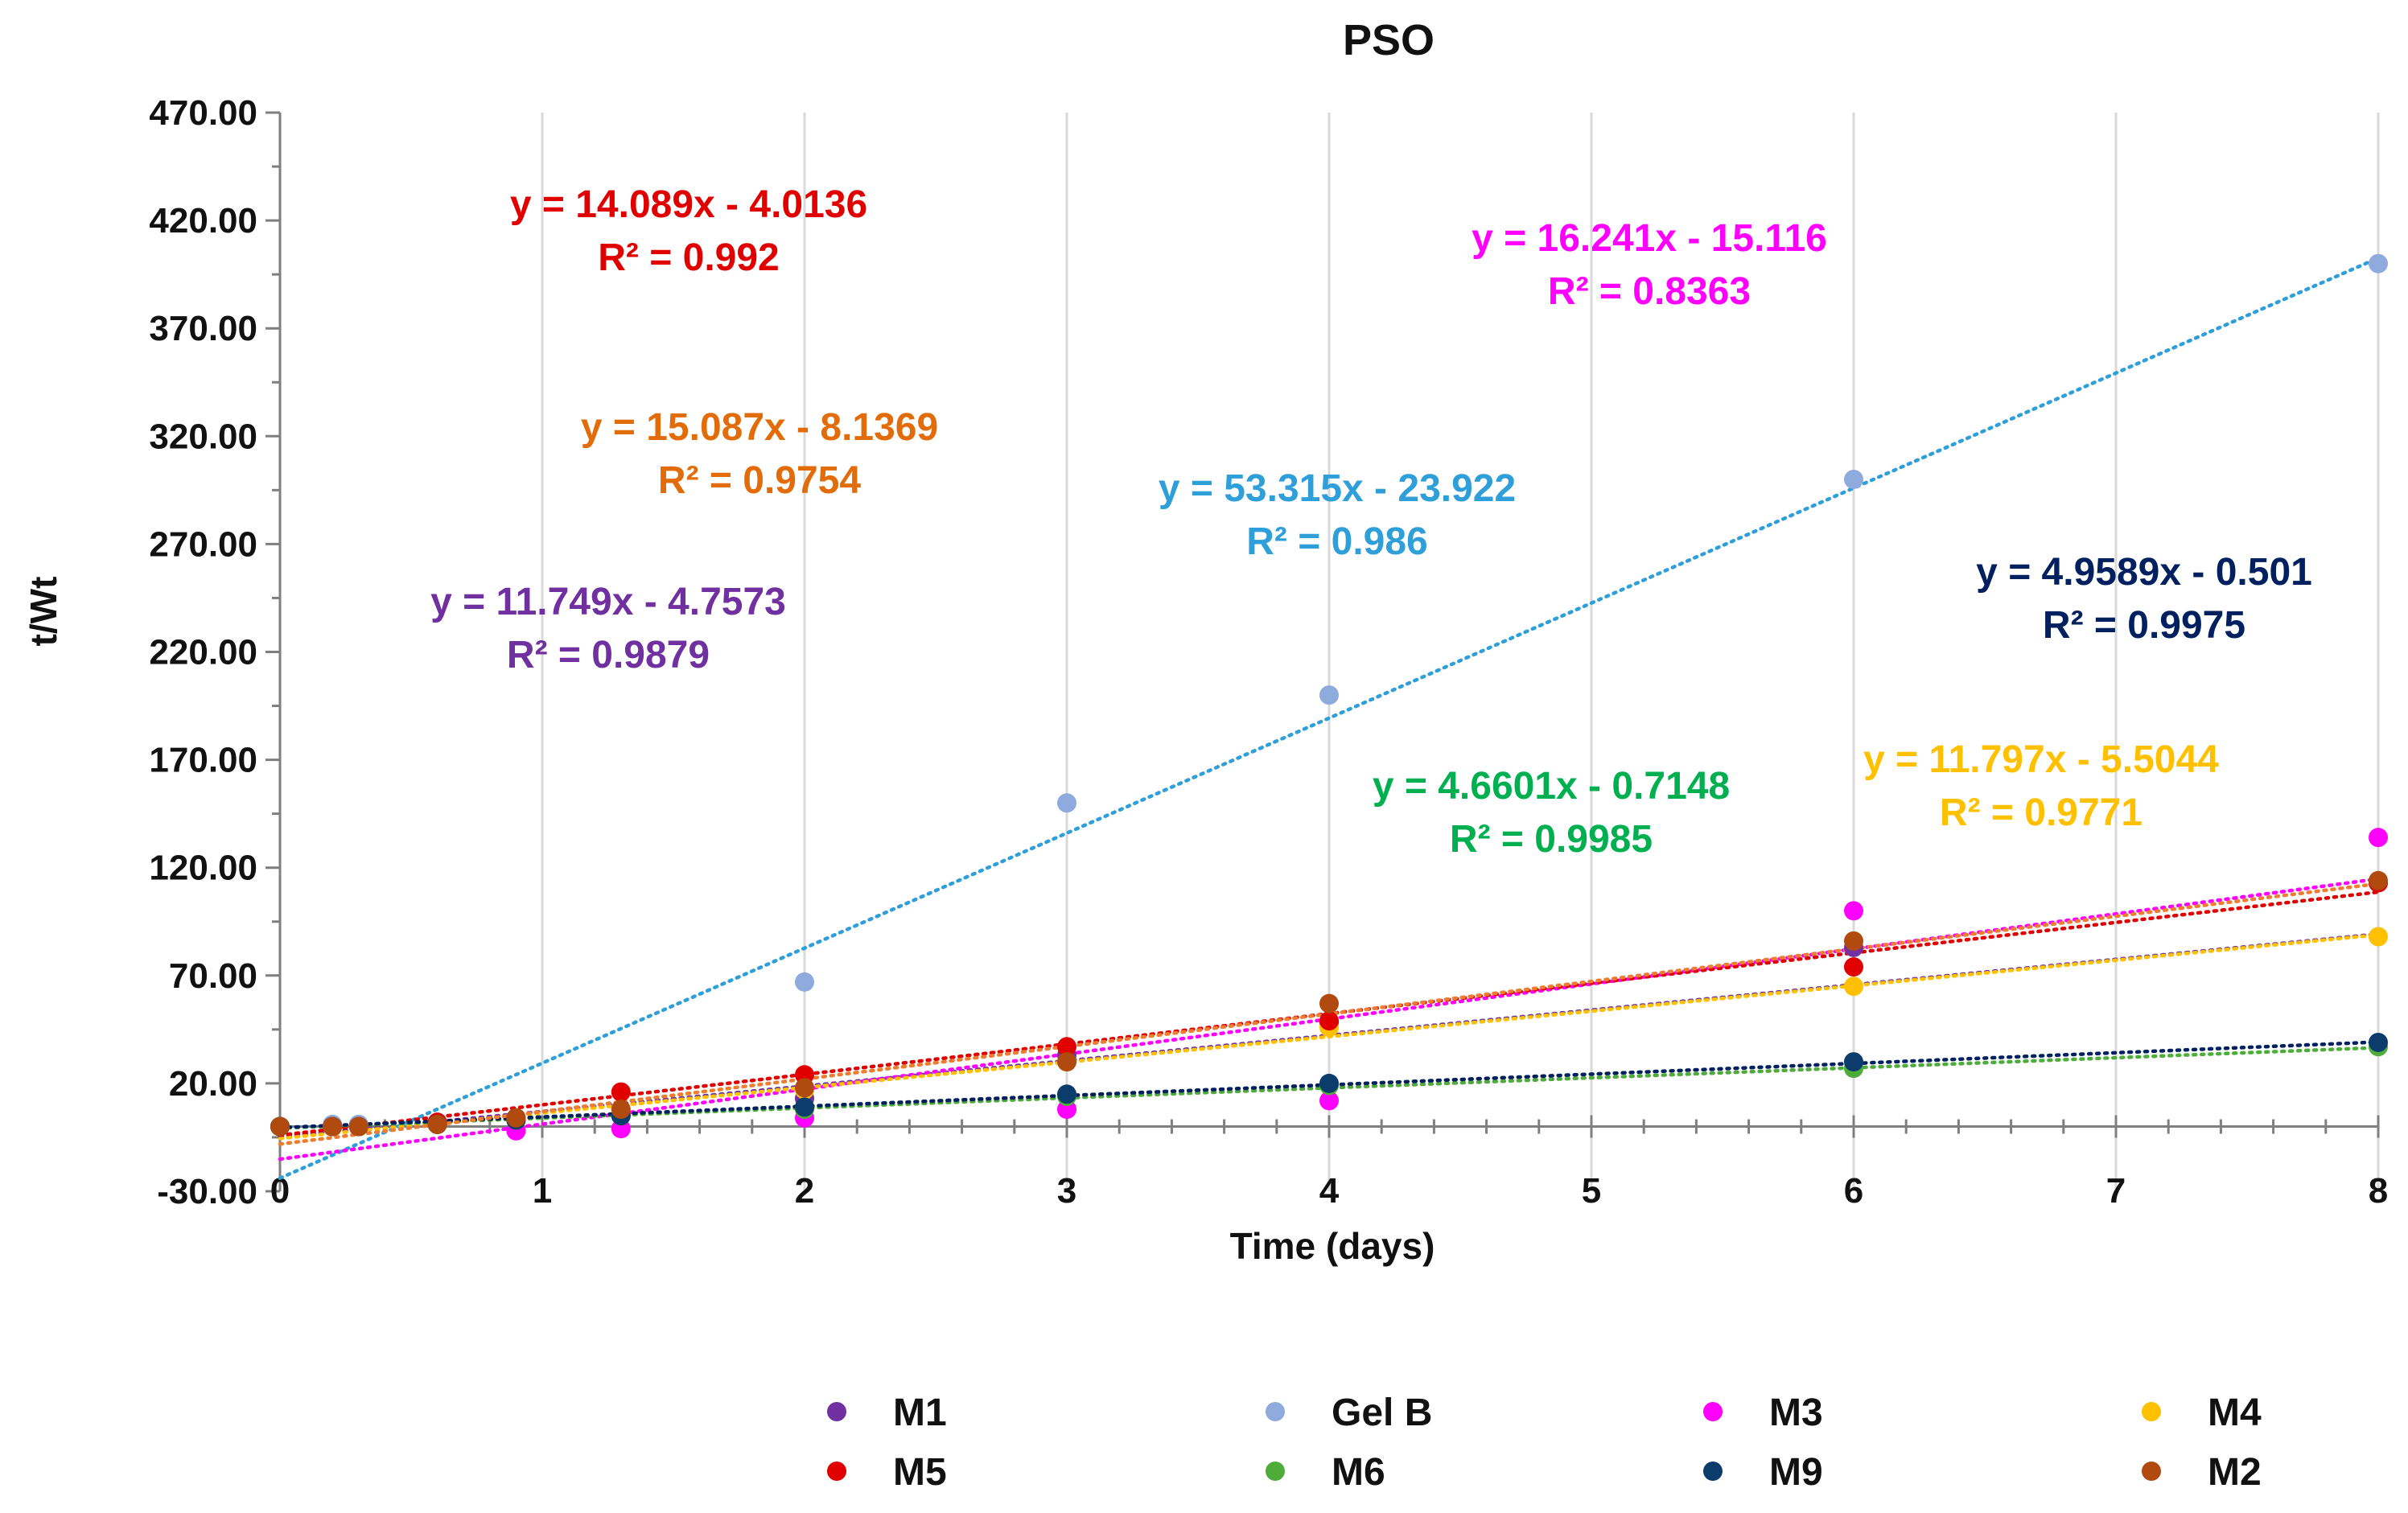  Describe the element at coordinates (2235, 1413) in the screenshot. I see `legend-label: M4` at that location.